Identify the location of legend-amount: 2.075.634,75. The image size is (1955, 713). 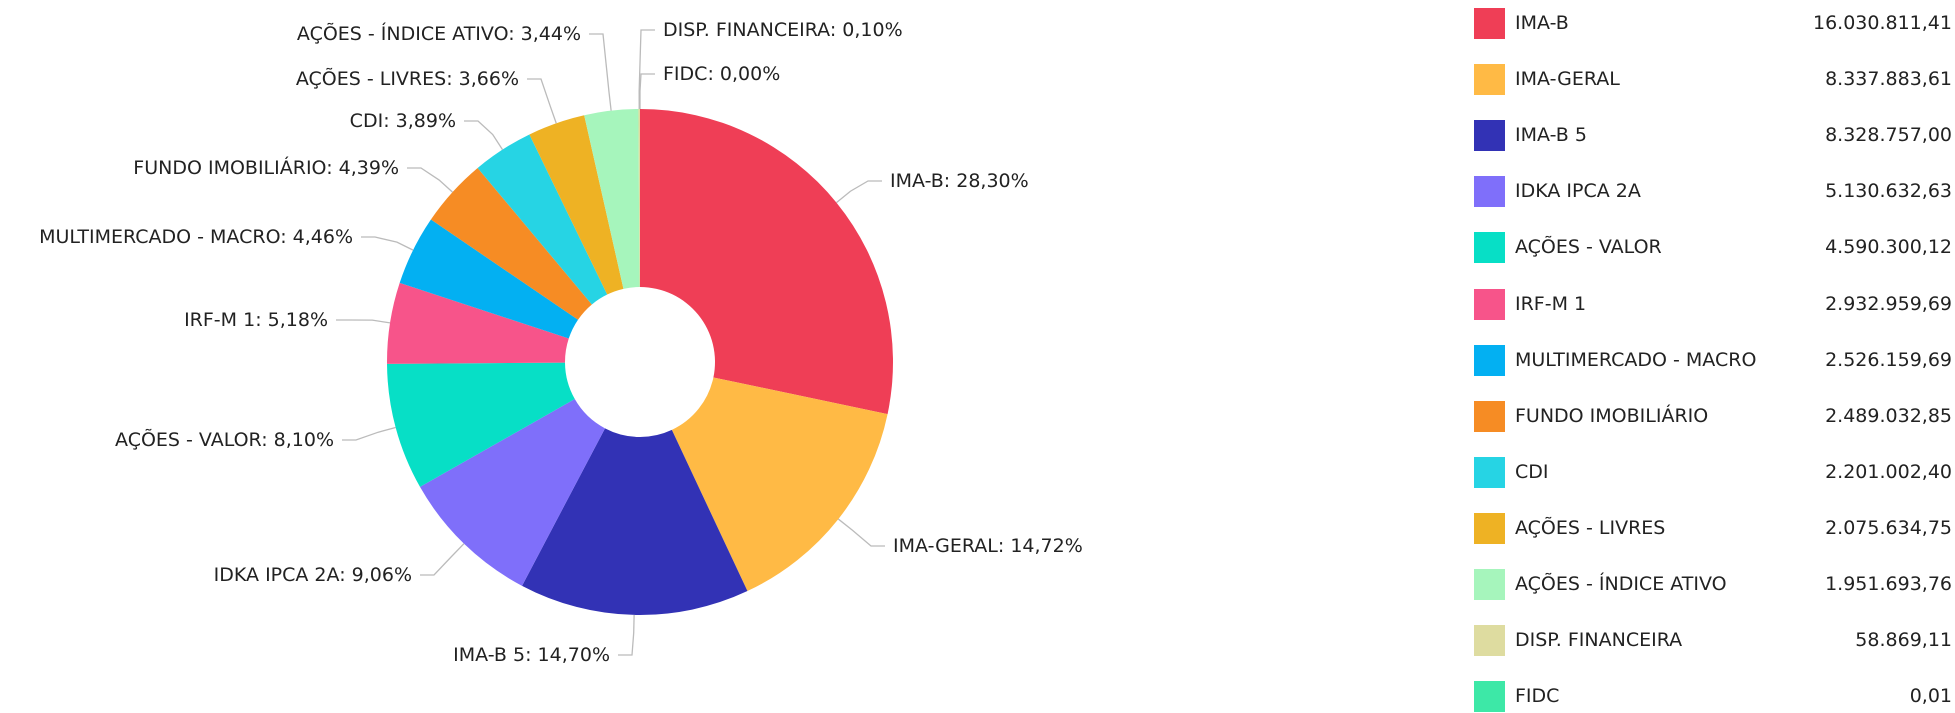
(1888, 527).